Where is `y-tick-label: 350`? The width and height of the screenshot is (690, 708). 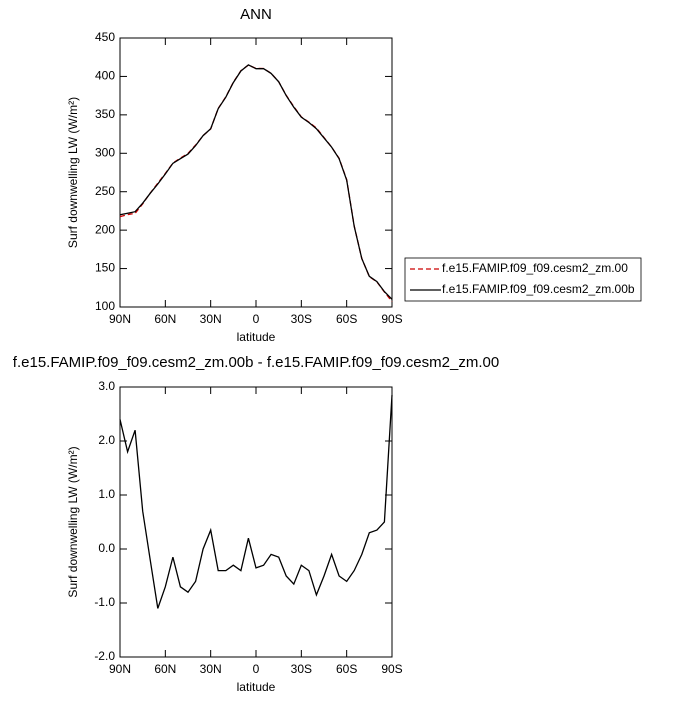
y-tick-label: 350 is located at coordinates (105, 114).